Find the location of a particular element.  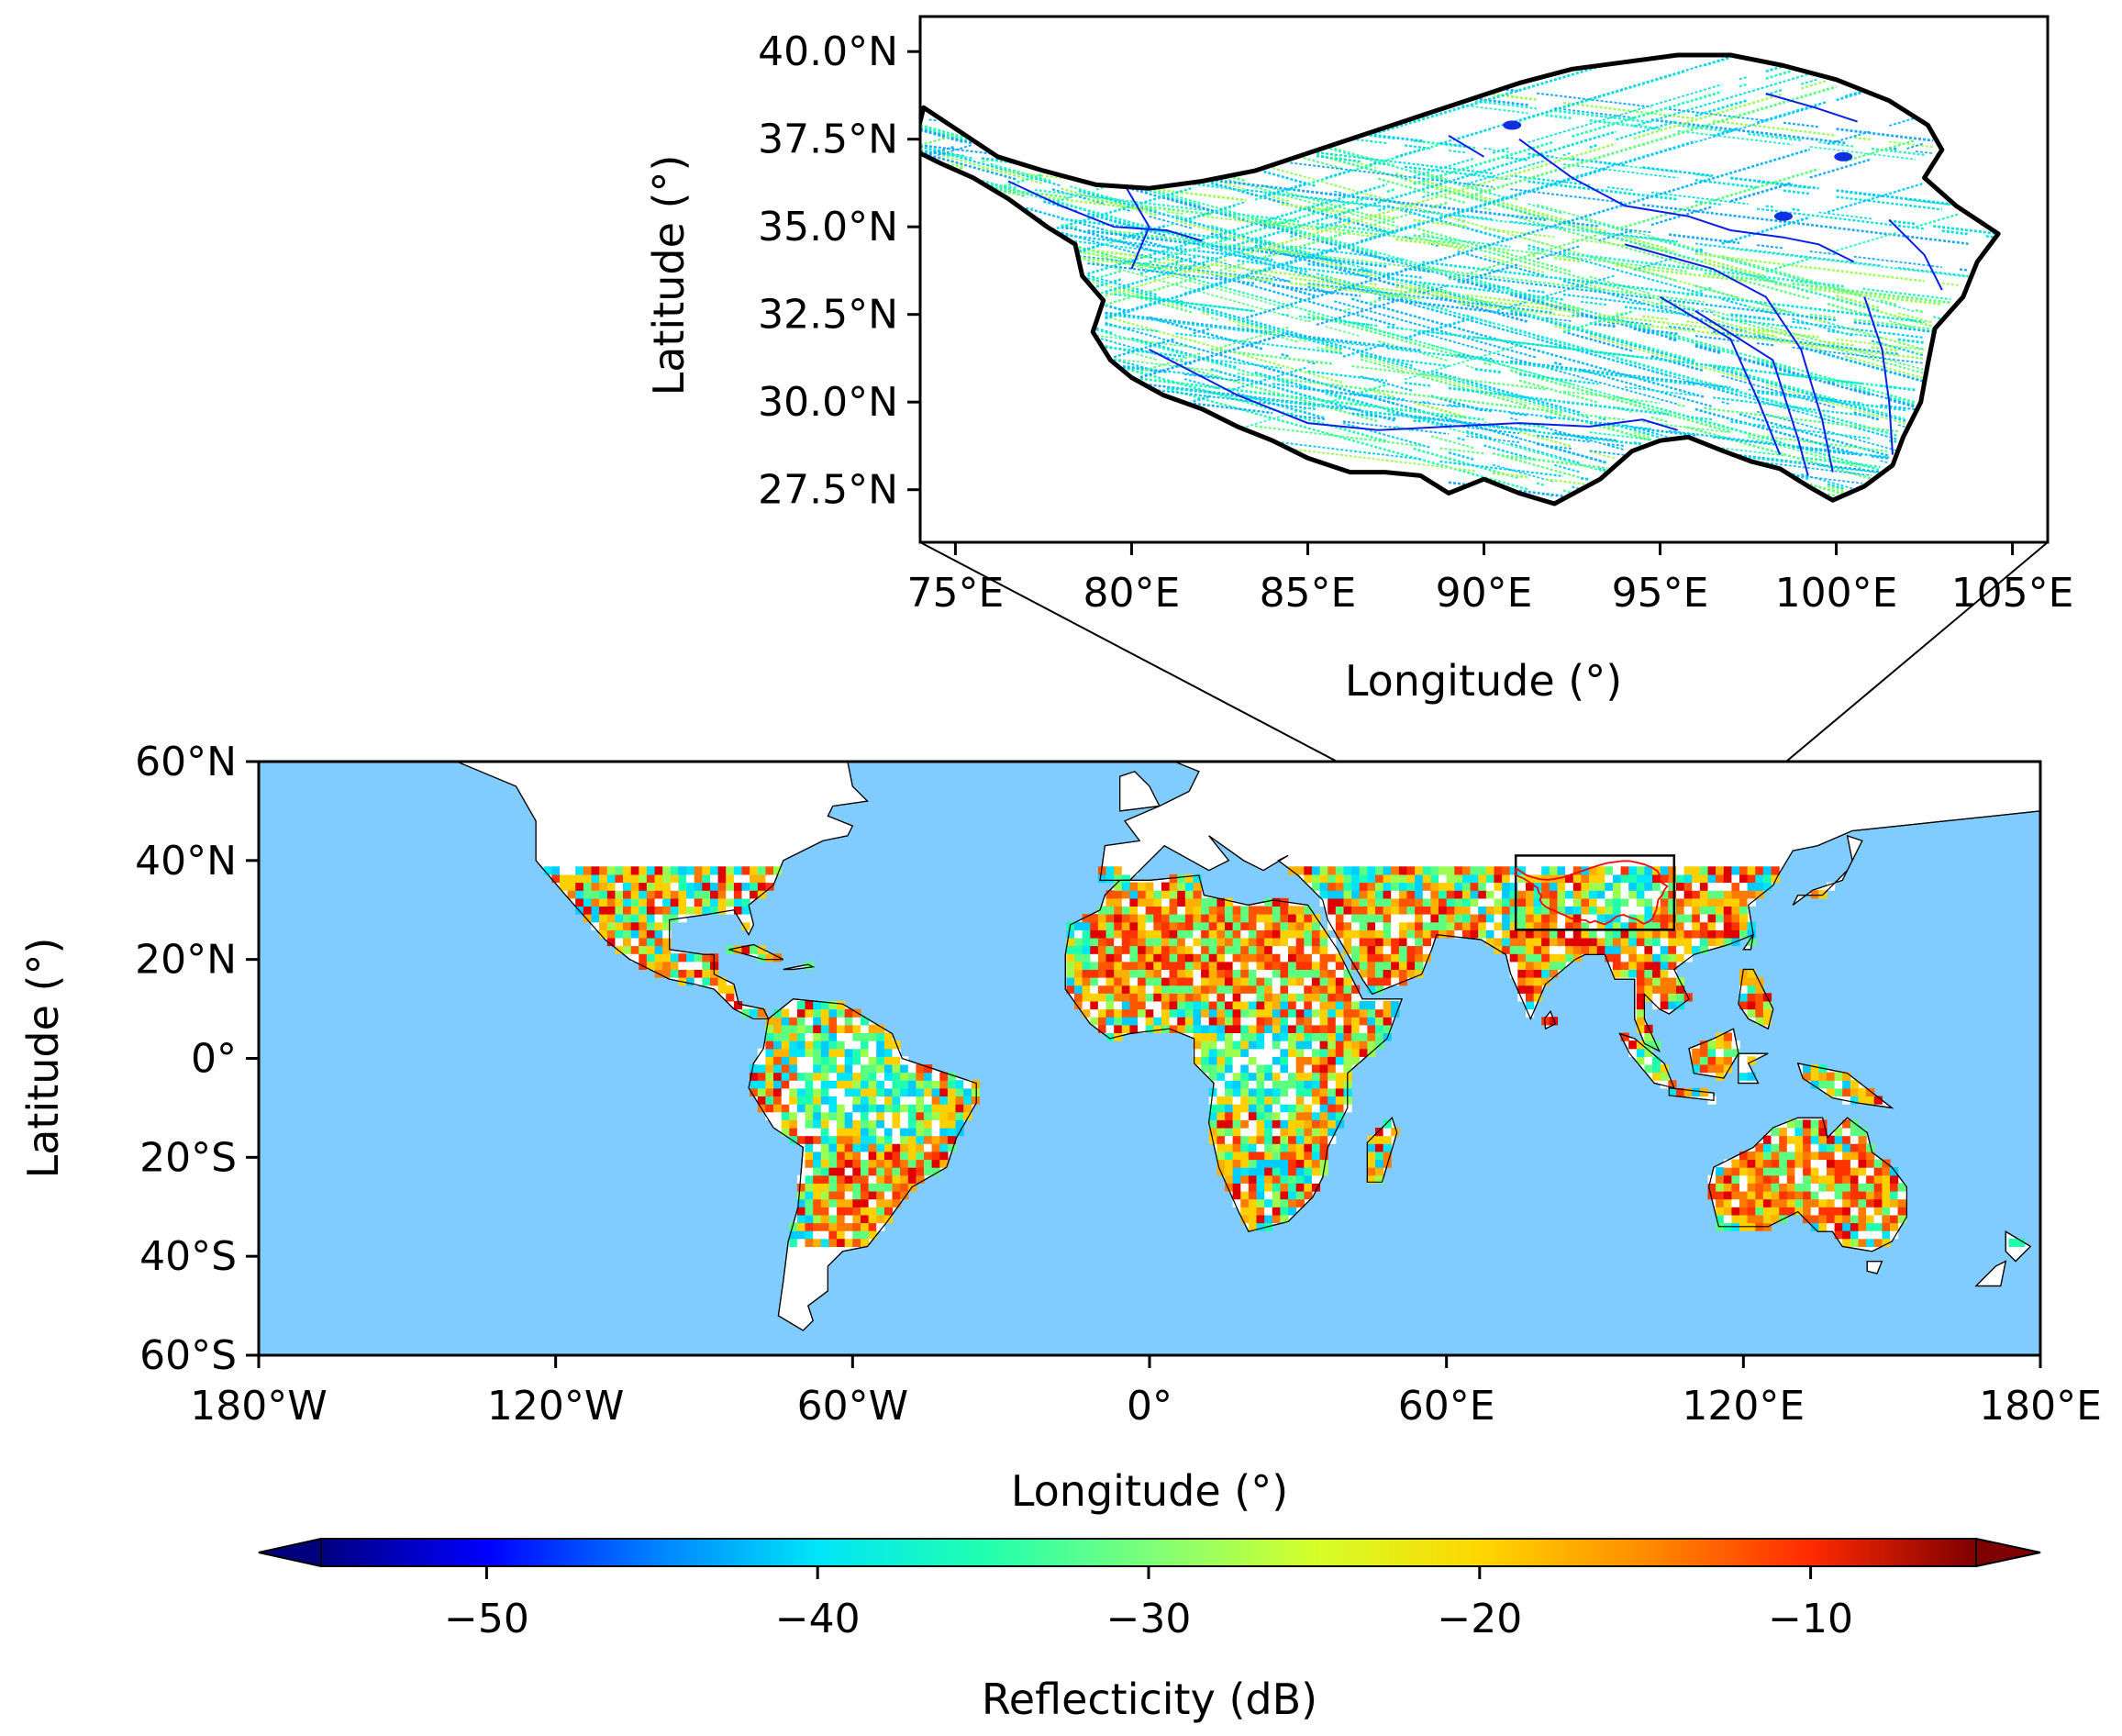

data-cell-1973 is located at coordinates (1696, 949).